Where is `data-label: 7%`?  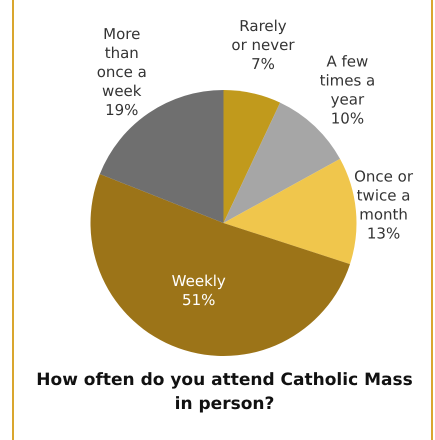
data-label: 7% is located at coordinates (263, 64).